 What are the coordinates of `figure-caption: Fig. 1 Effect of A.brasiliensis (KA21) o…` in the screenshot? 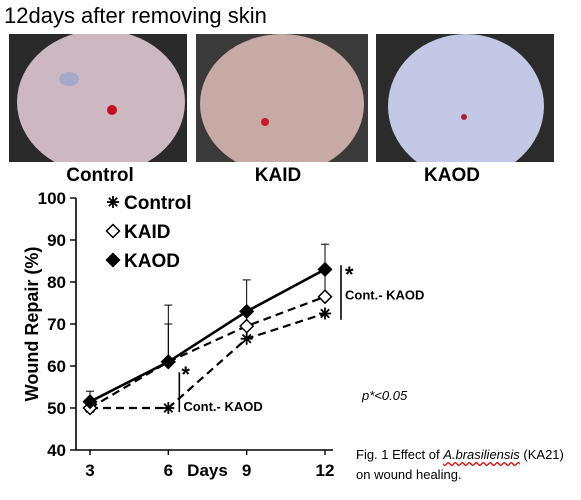 It's located at (468, 465).